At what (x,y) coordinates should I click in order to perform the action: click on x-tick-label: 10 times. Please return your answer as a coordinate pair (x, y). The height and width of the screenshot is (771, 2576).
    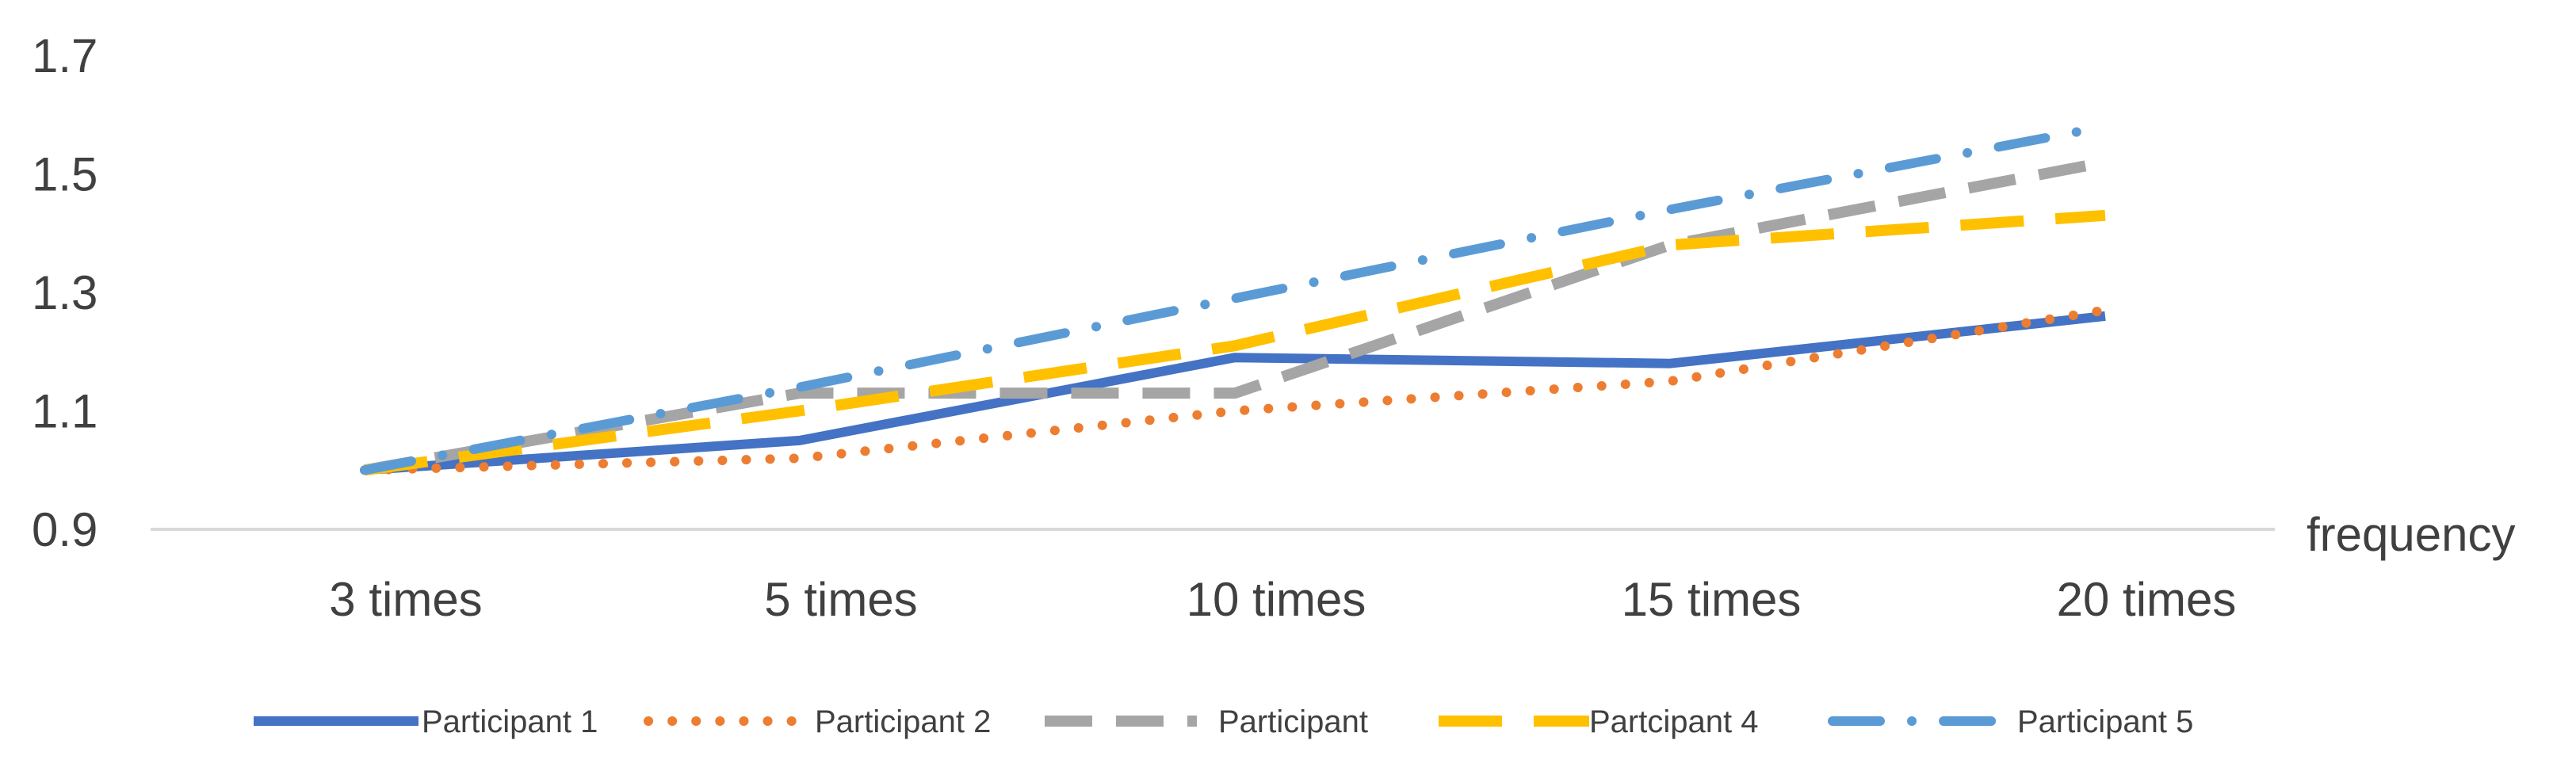
    Looking at the image, I should click on (1276, 599).